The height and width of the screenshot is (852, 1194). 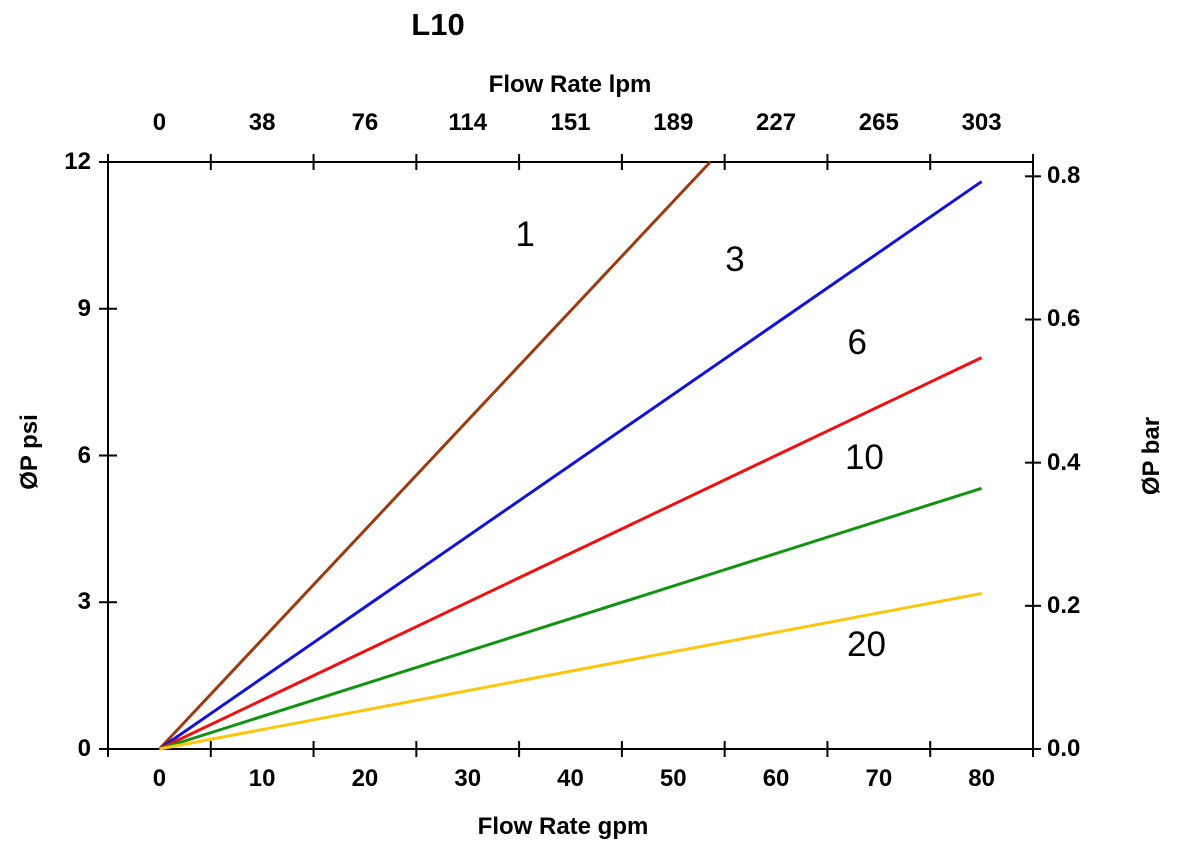 I want to click on left-tick-label: 9, so click(x=84, y=308).